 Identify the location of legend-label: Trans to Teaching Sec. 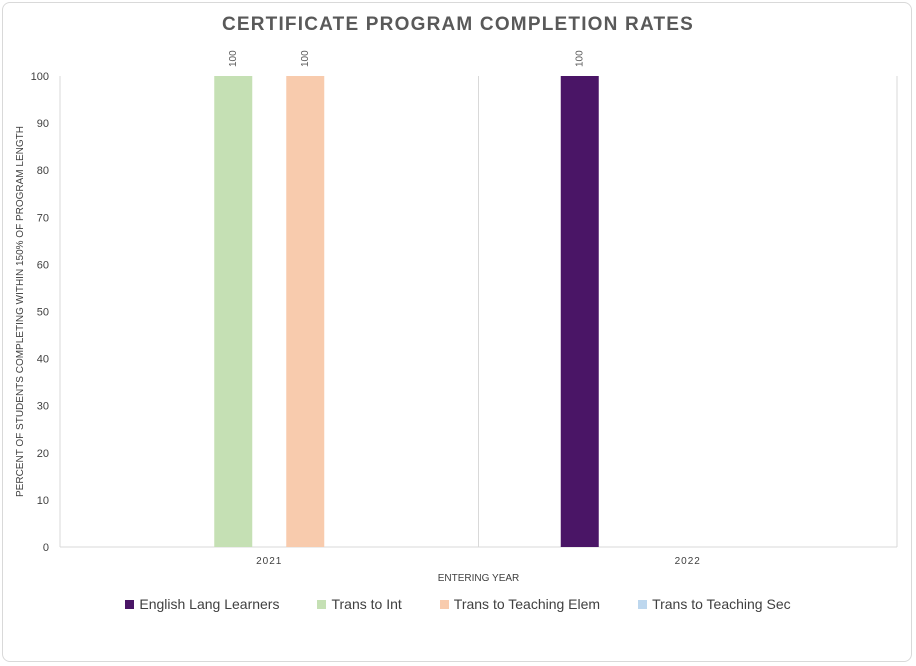
(721, 604).